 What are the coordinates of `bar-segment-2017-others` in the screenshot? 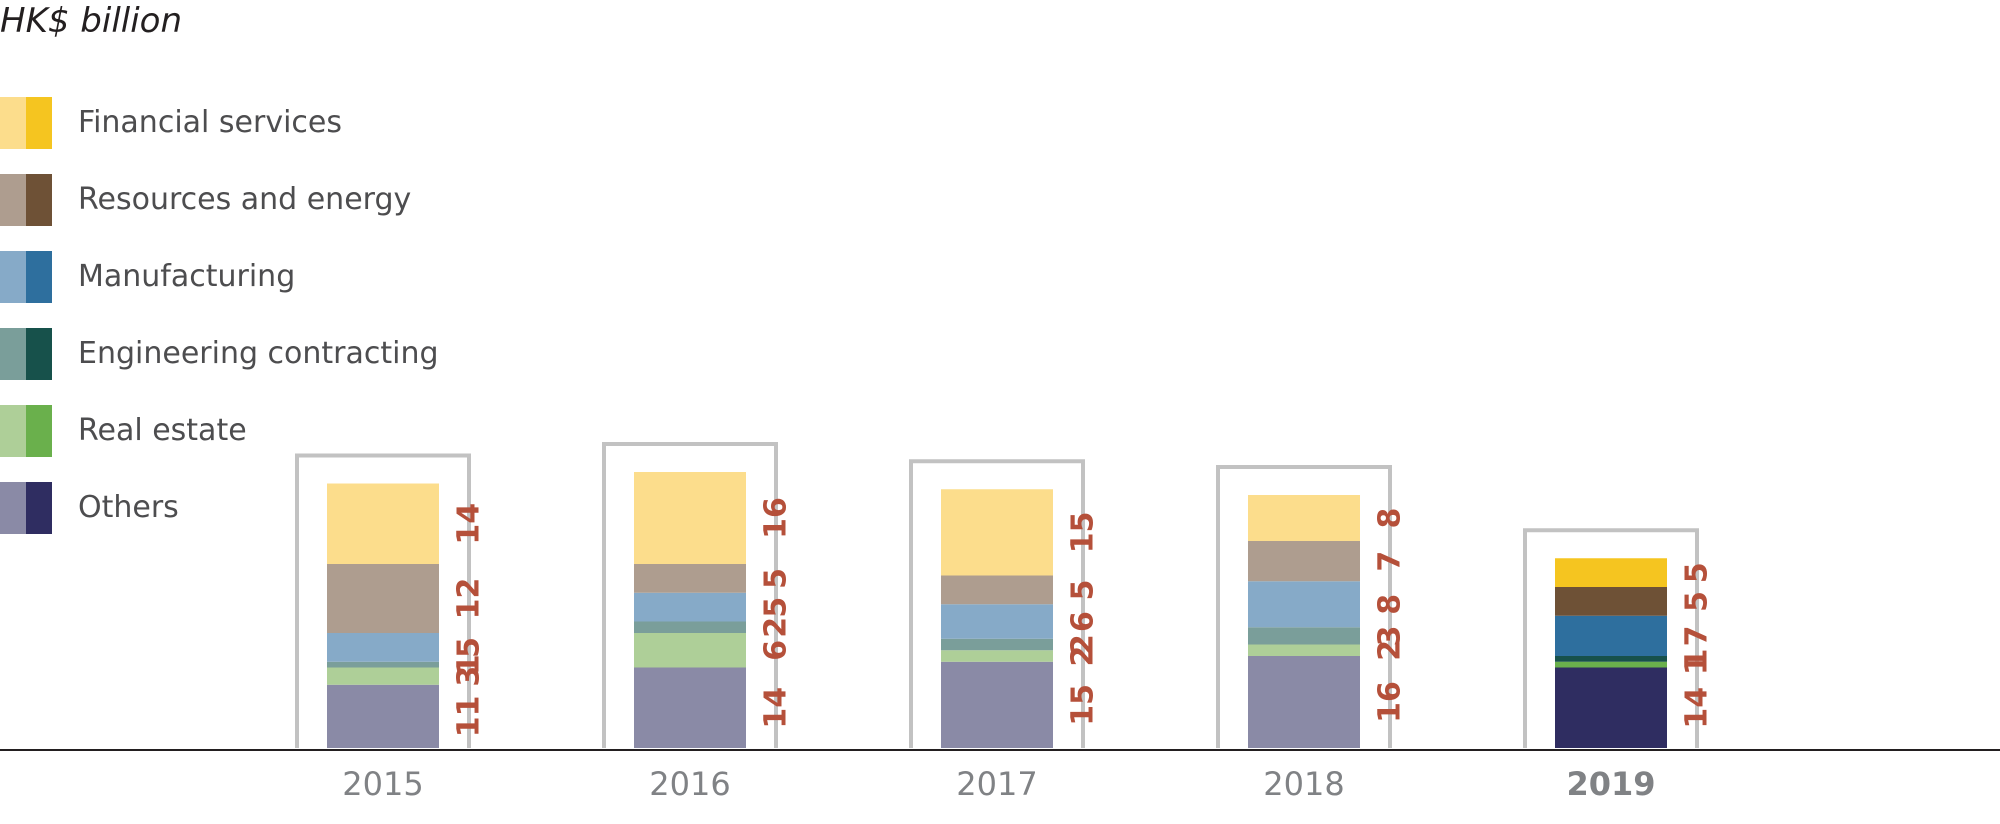 It's located at (997, 704).